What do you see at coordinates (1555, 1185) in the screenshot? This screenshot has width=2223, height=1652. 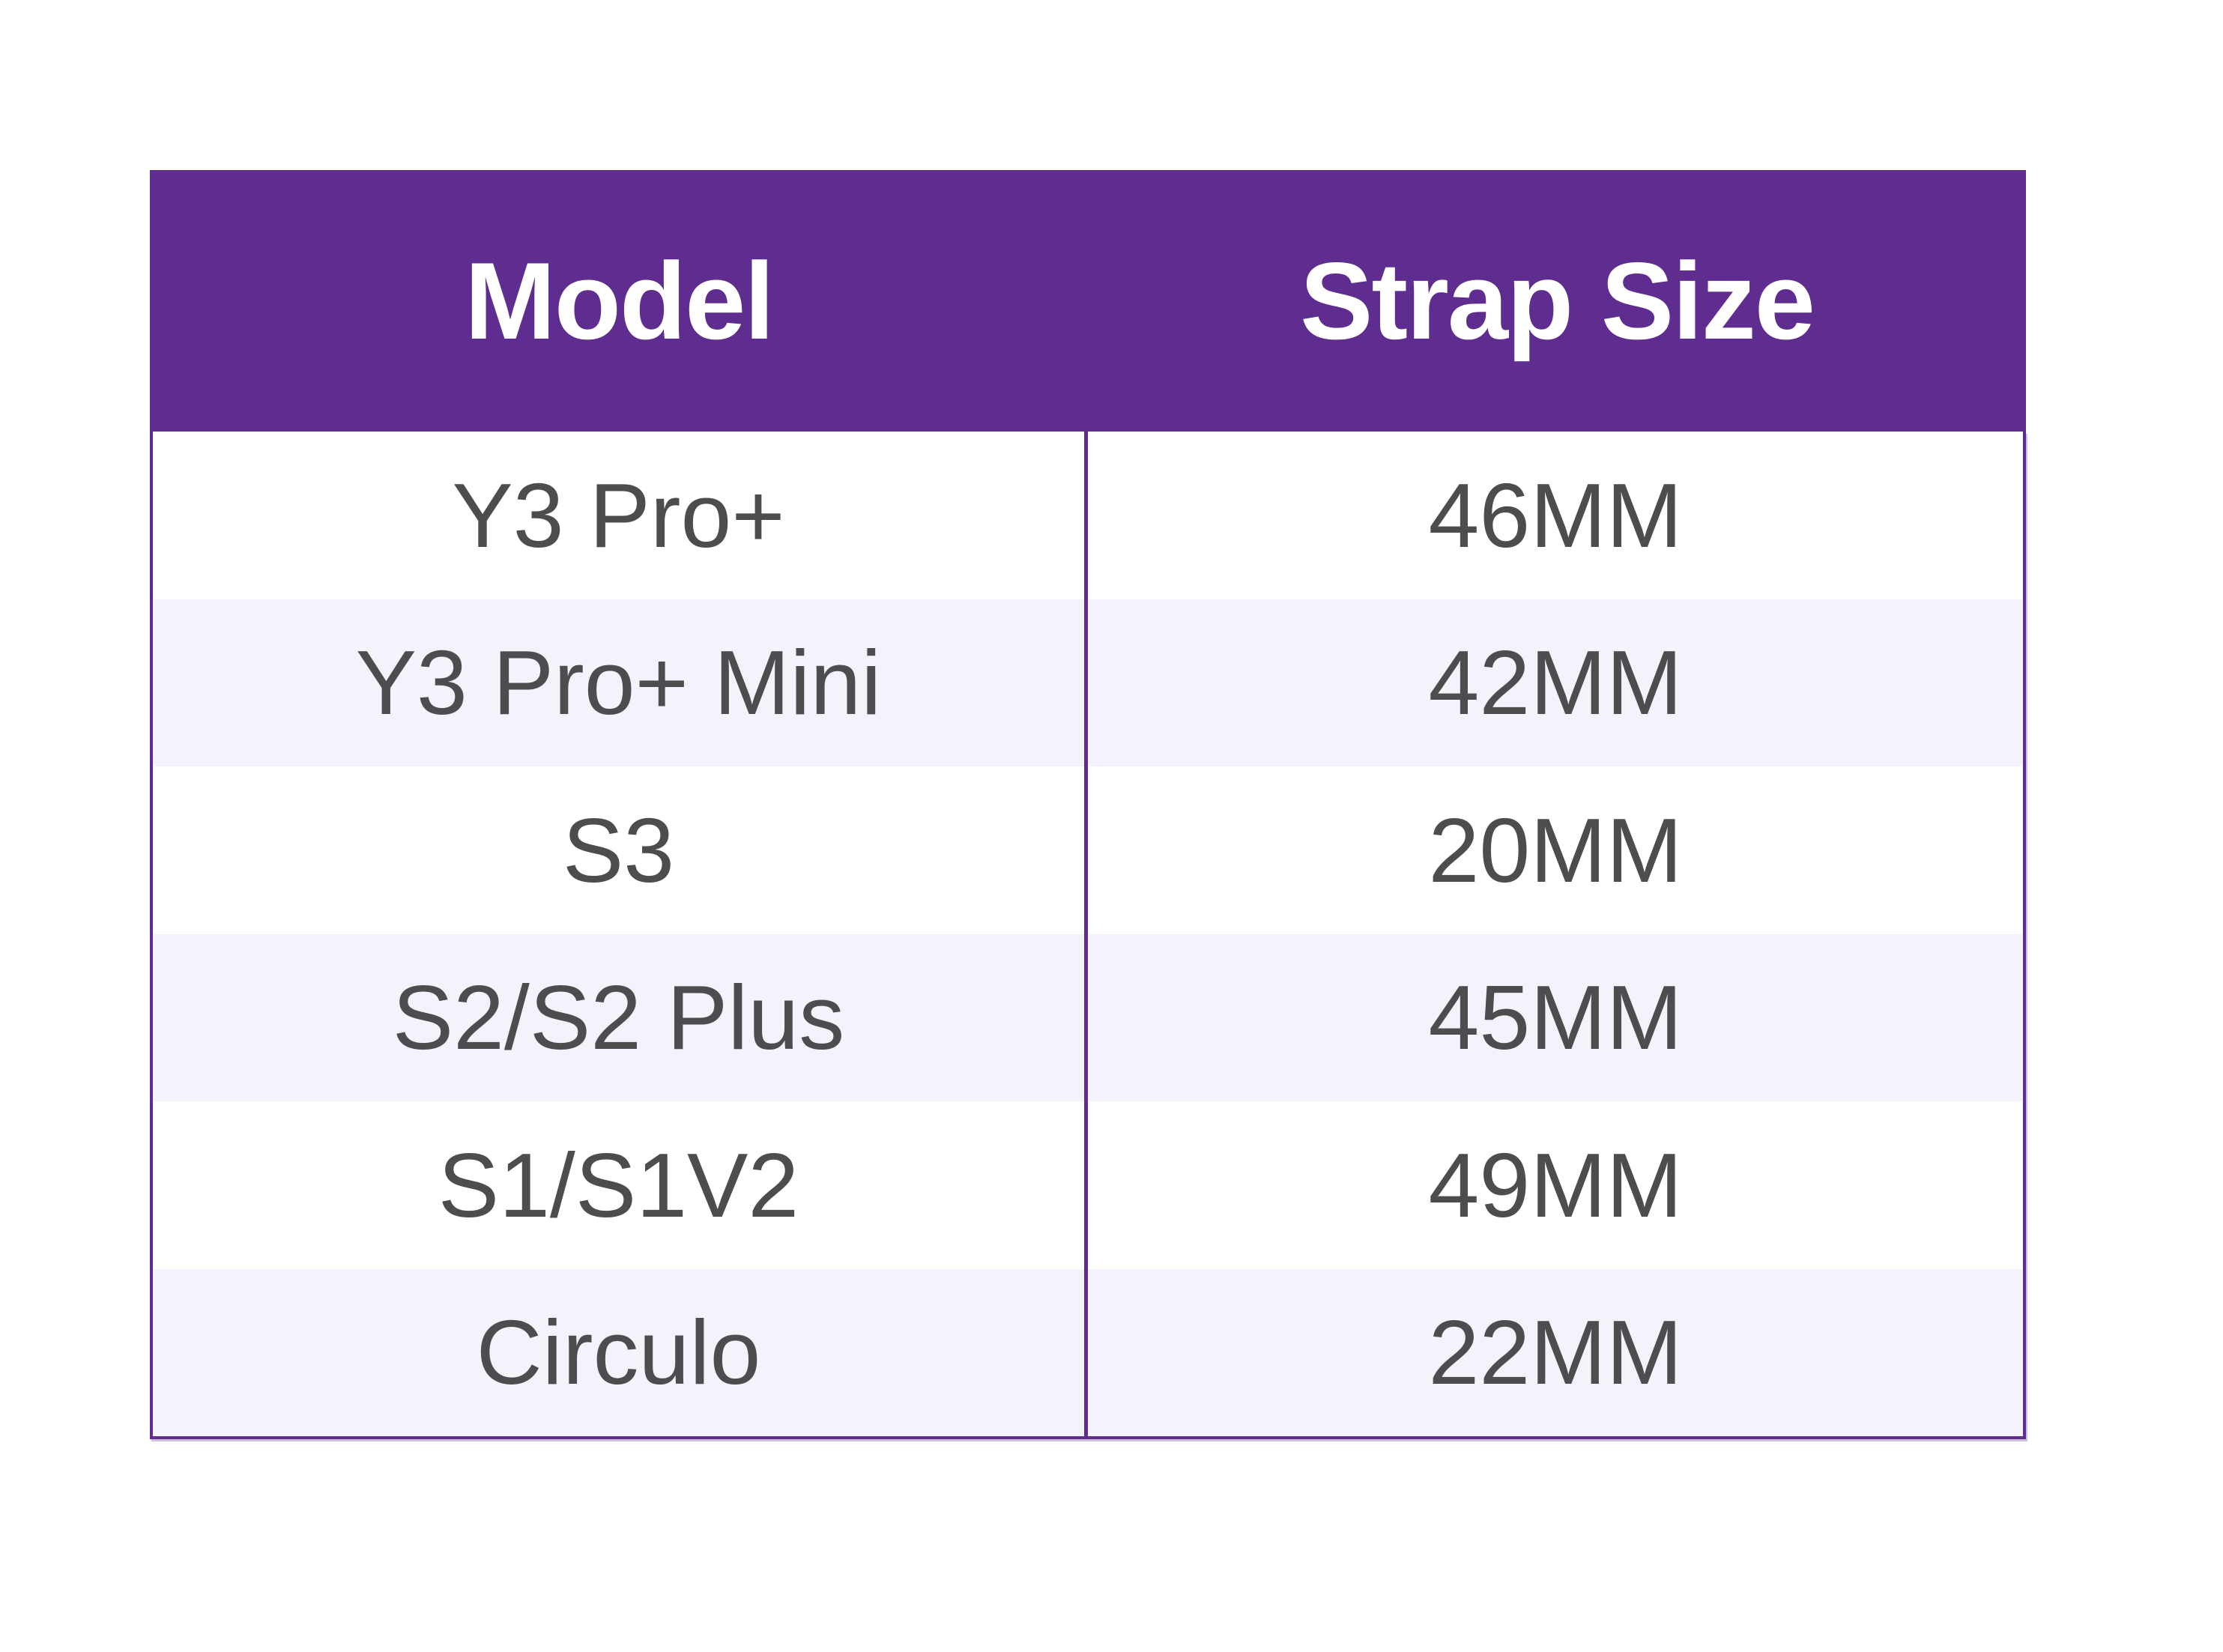 I see `strap-size-cell: 49MM` at bounding box center [1555, 1185].